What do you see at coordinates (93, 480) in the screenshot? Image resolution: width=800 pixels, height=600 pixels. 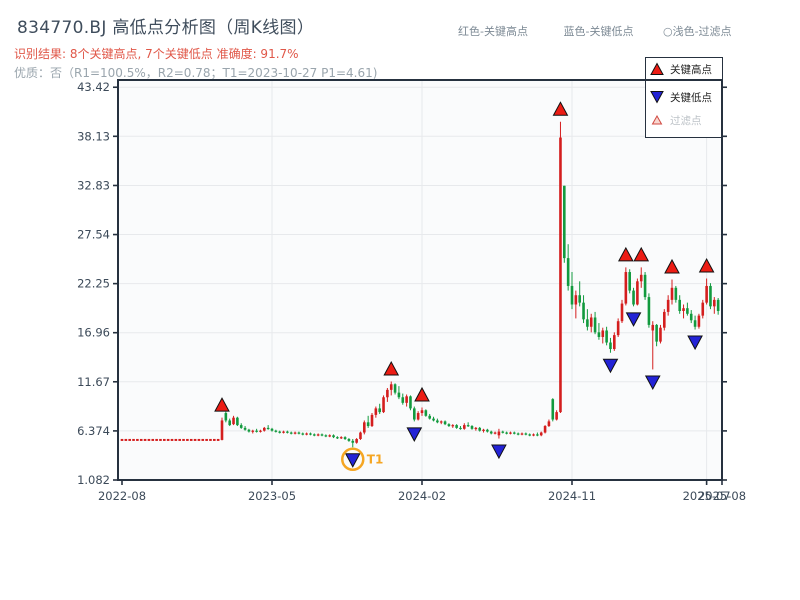 I see `svg-text: 1.082` at bounding box center [93, 480].